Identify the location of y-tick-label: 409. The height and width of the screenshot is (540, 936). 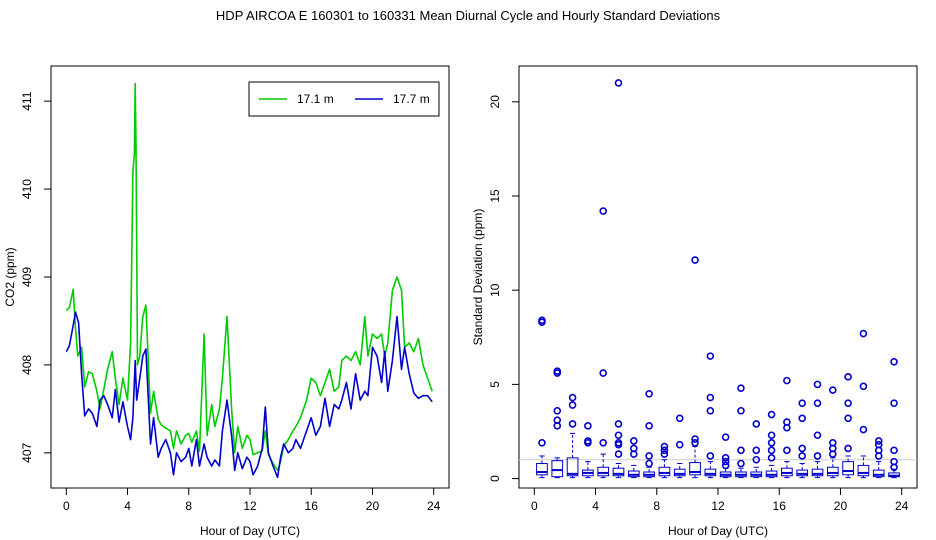
(27, 277).